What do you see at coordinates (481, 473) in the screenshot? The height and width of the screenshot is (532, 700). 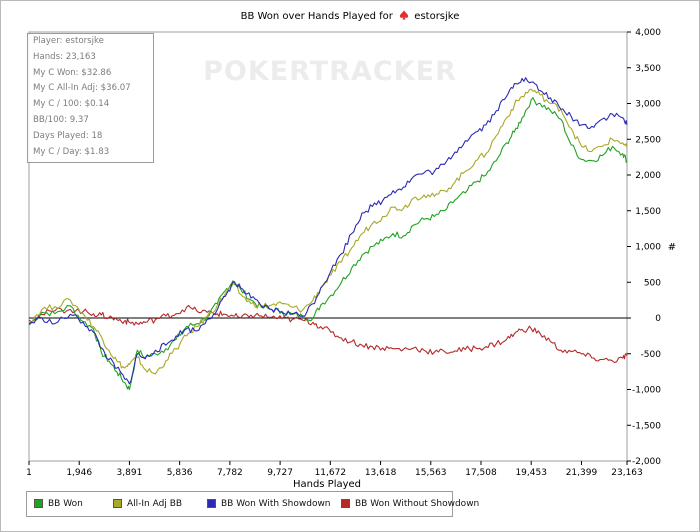 I see `x-tick-label: 17,508` at bounding box center [481, 473].